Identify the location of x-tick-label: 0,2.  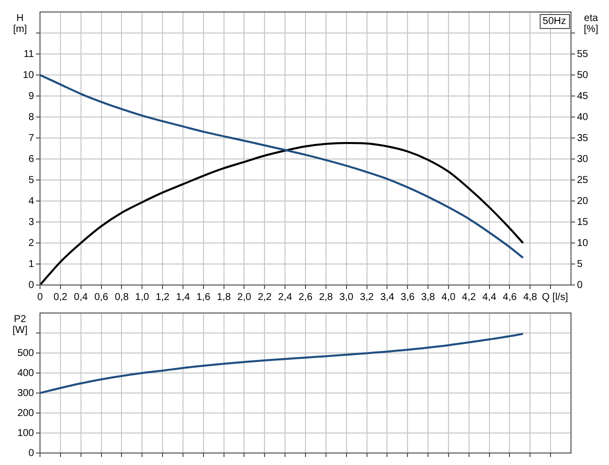
(60, 297).